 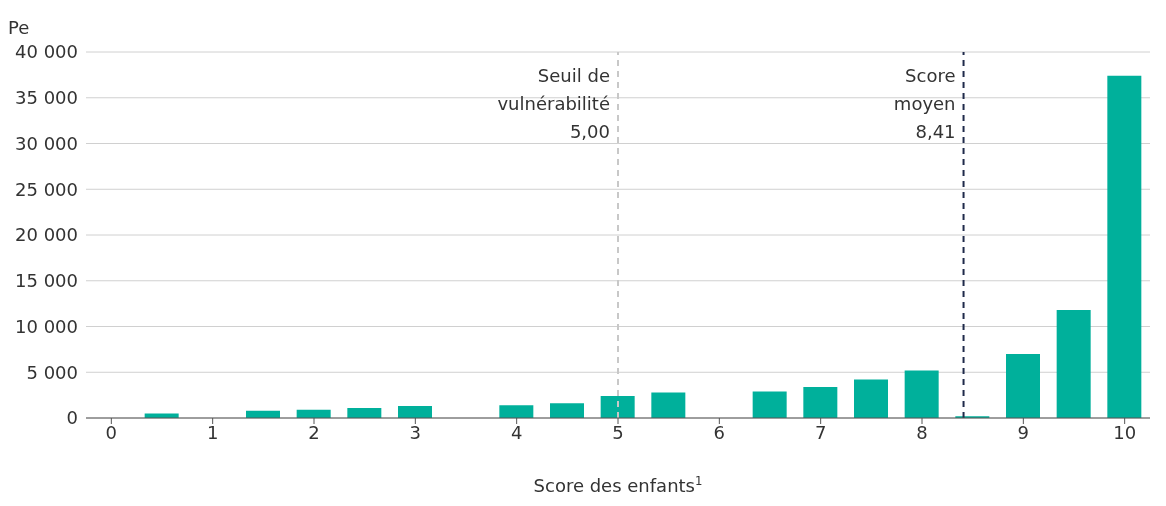 What do you see at coordinates (1023, 432) in the screenshot?
I see `x-tick-label: 9` at bounding box center [1023, 432].